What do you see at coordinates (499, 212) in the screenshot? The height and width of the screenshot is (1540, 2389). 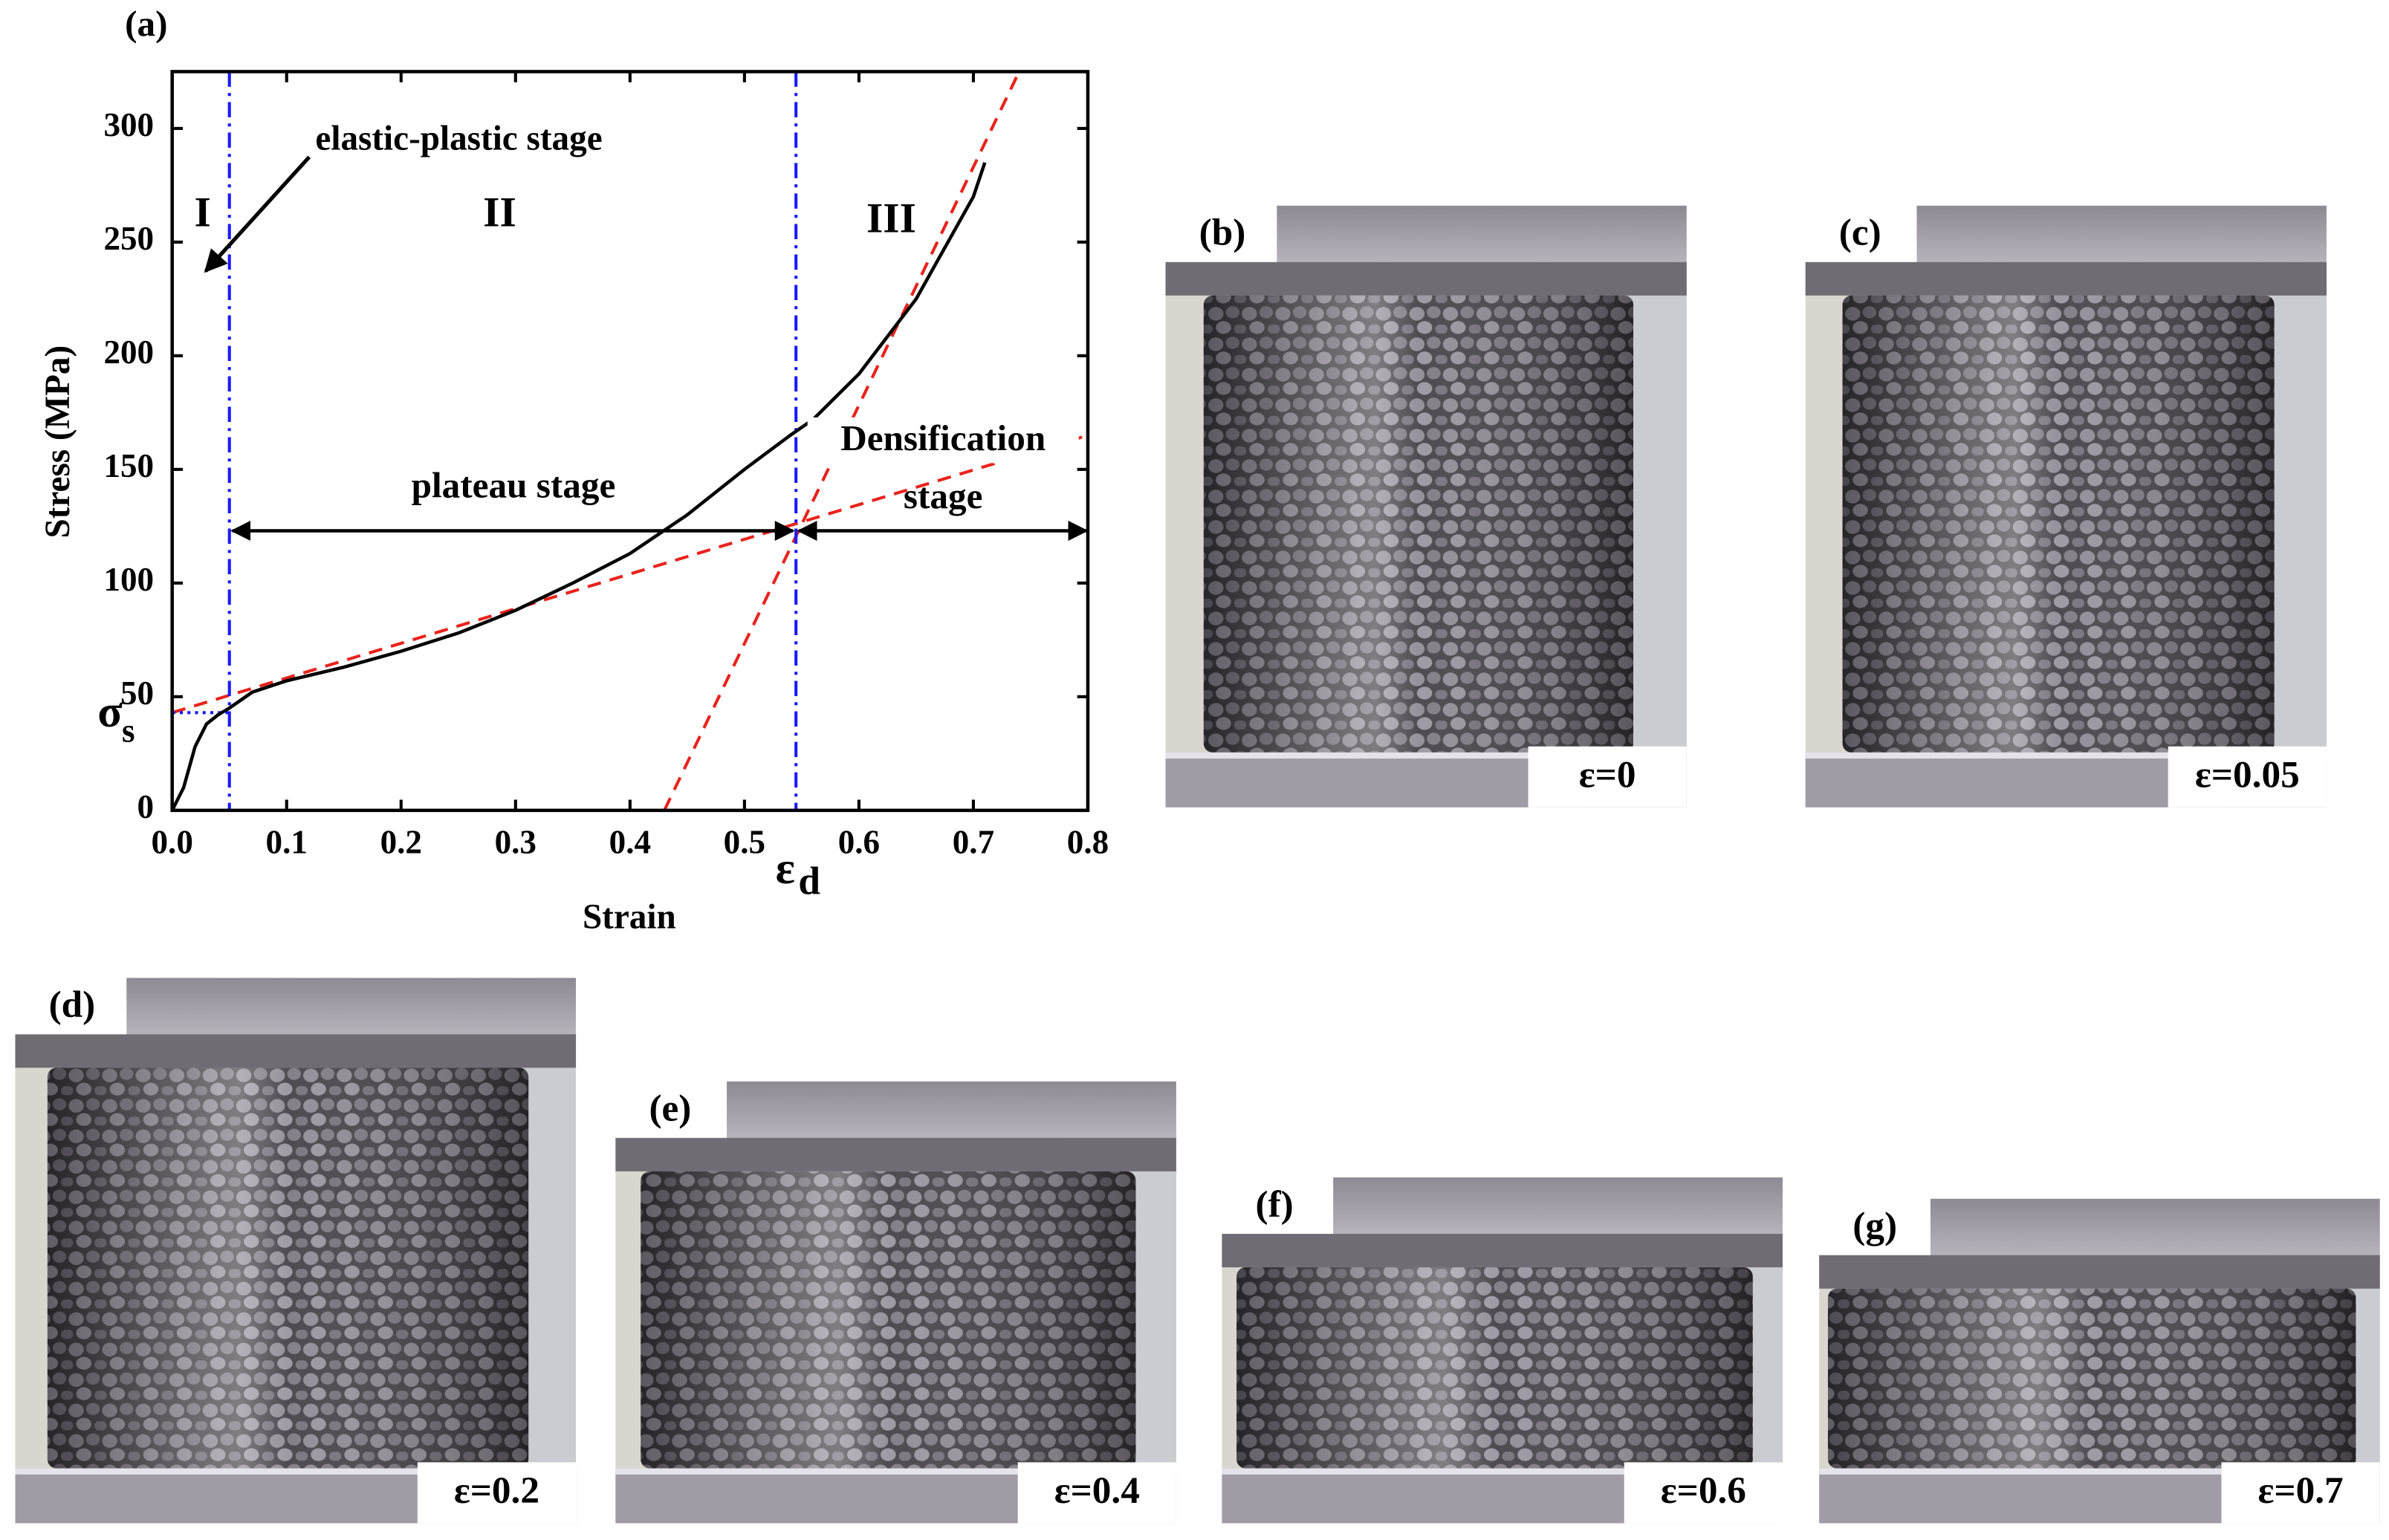 I see `stage-label: II` at bounding box center [499, 212].